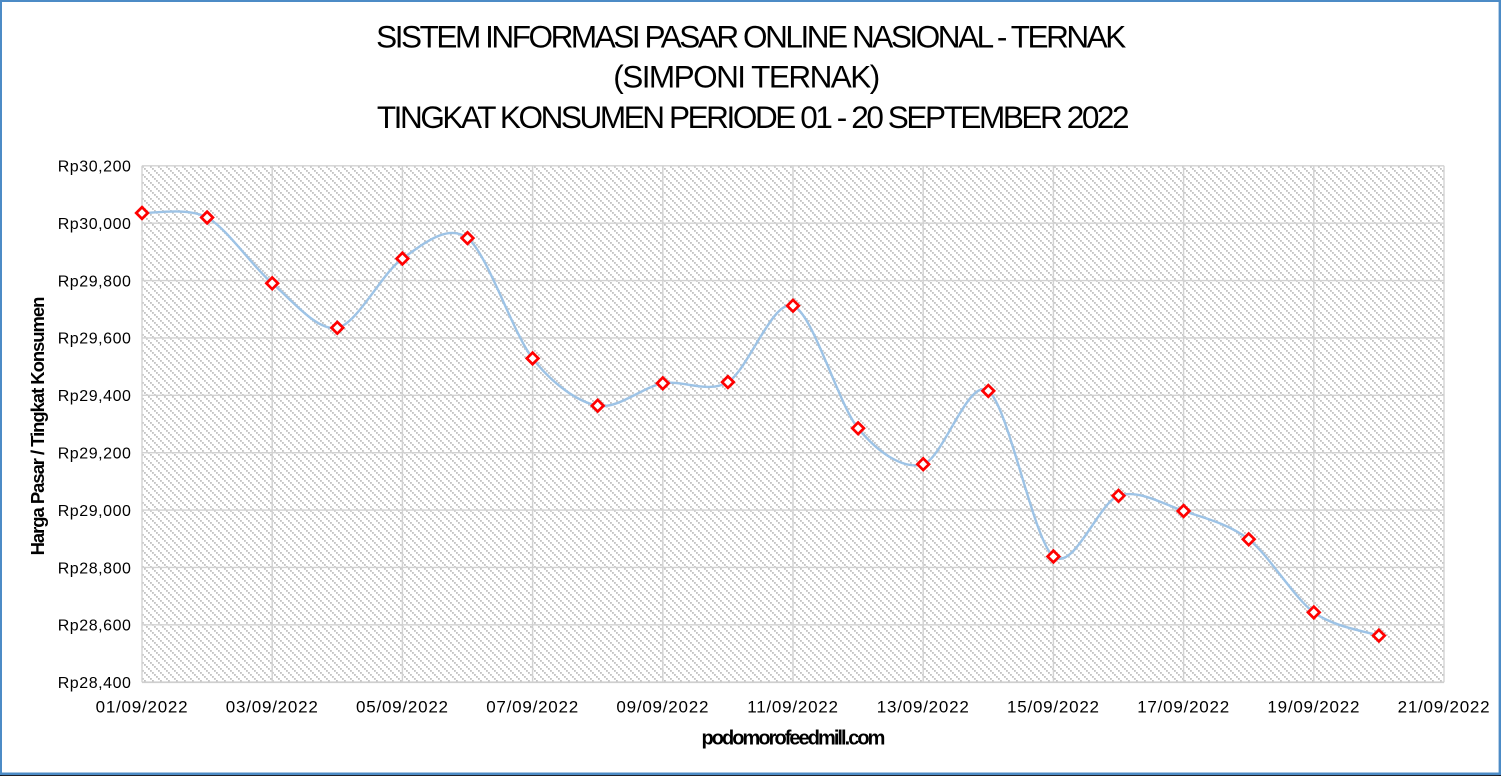 The width and height of the screenshot is (1501, 776). Describe the element at coordinates (793, 739) in the screenshot. I see `svg-text: podomorofeedmill.com` at that location.